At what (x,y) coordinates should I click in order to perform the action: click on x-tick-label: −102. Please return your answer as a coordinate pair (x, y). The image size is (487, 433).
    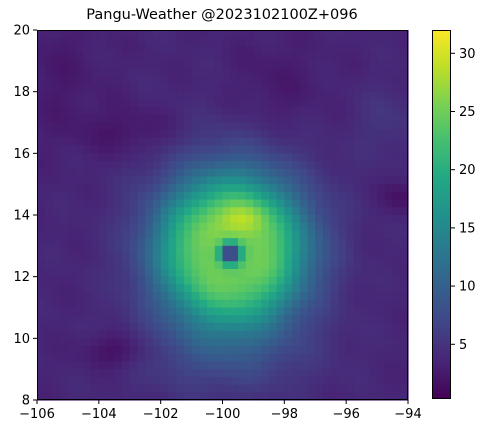
    Looking at the image, I should click on (161, 414).